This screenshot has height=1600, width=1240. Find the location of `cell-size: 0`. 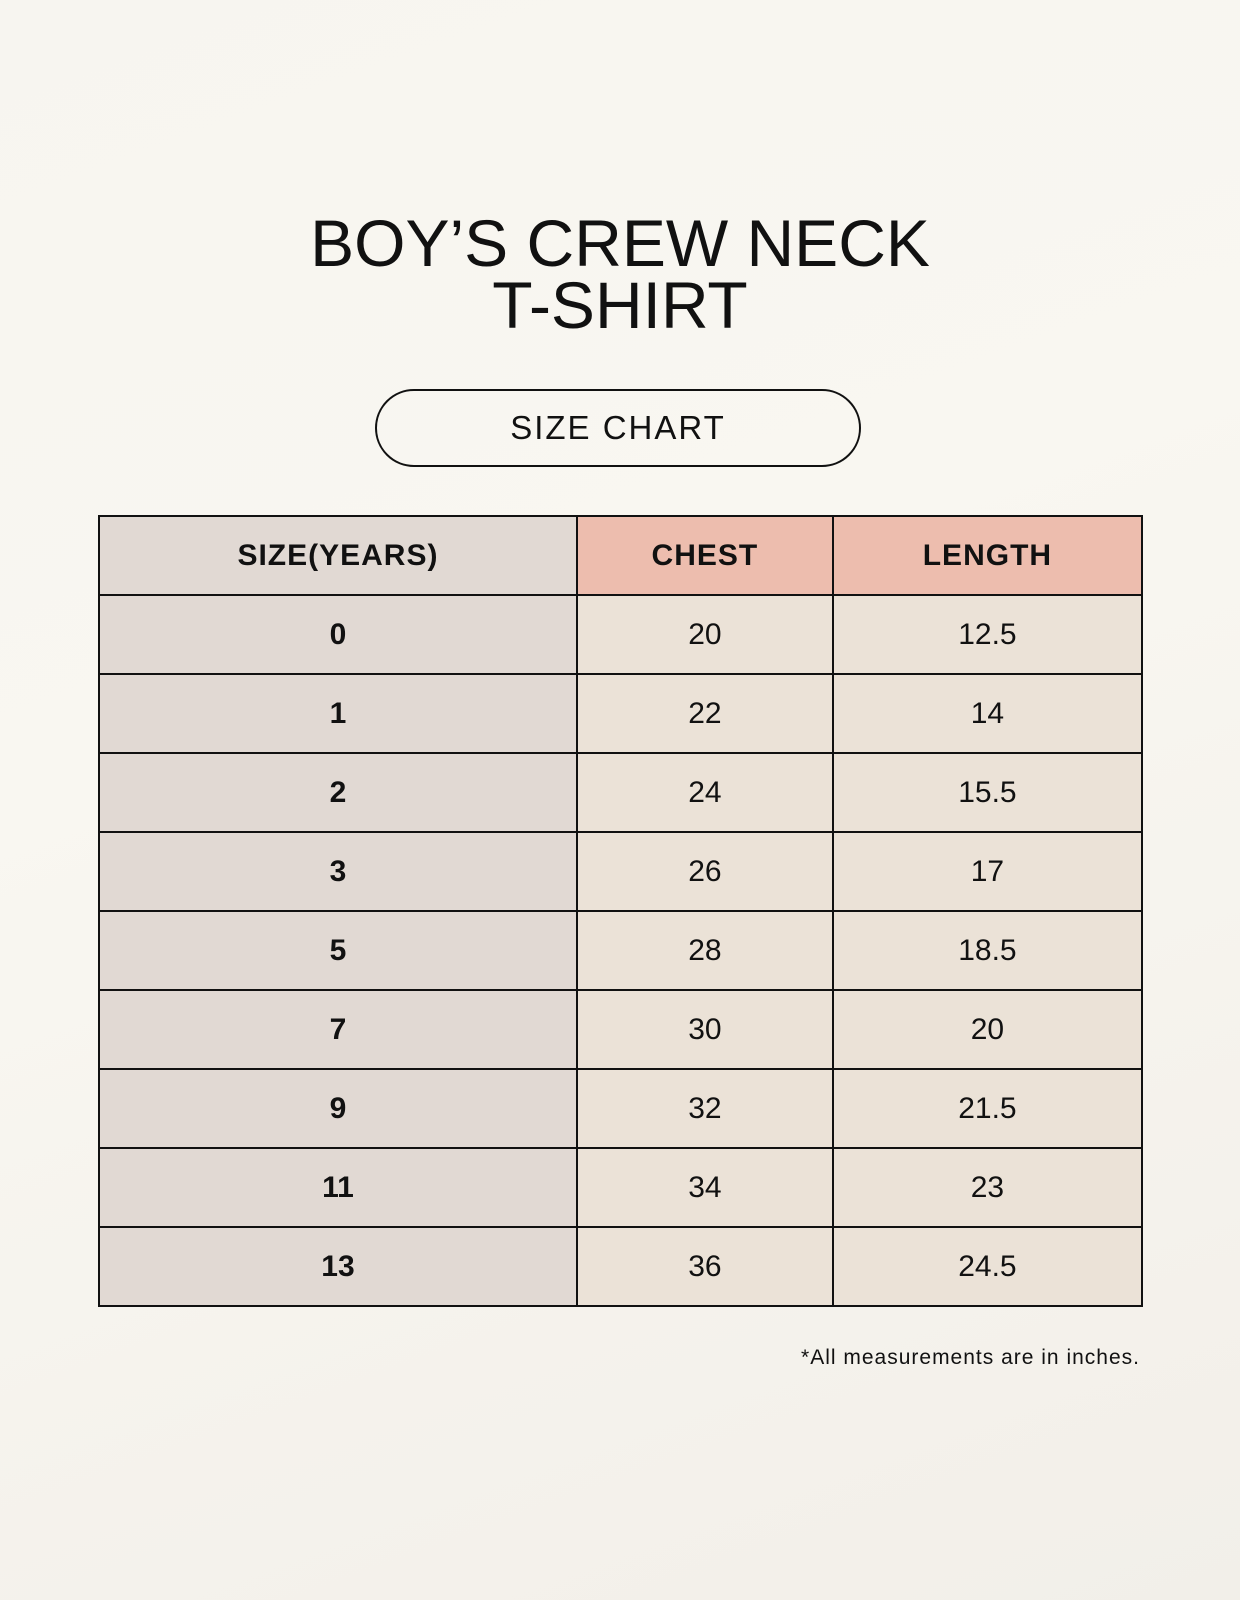

cell-size: 0 is located at coordinates (338, 634).